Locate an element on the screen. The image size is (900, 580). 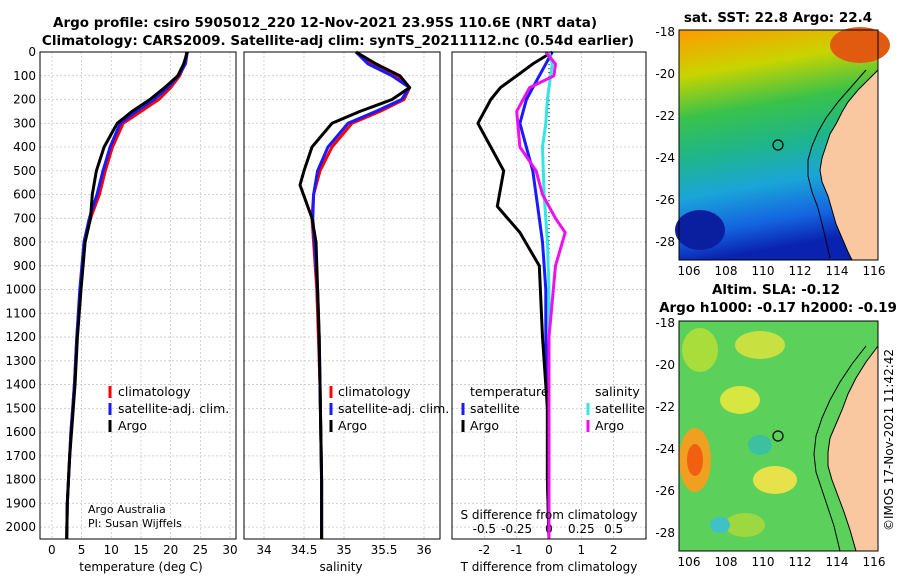
legend-argo: Argo is located at coordinates (352, 425).